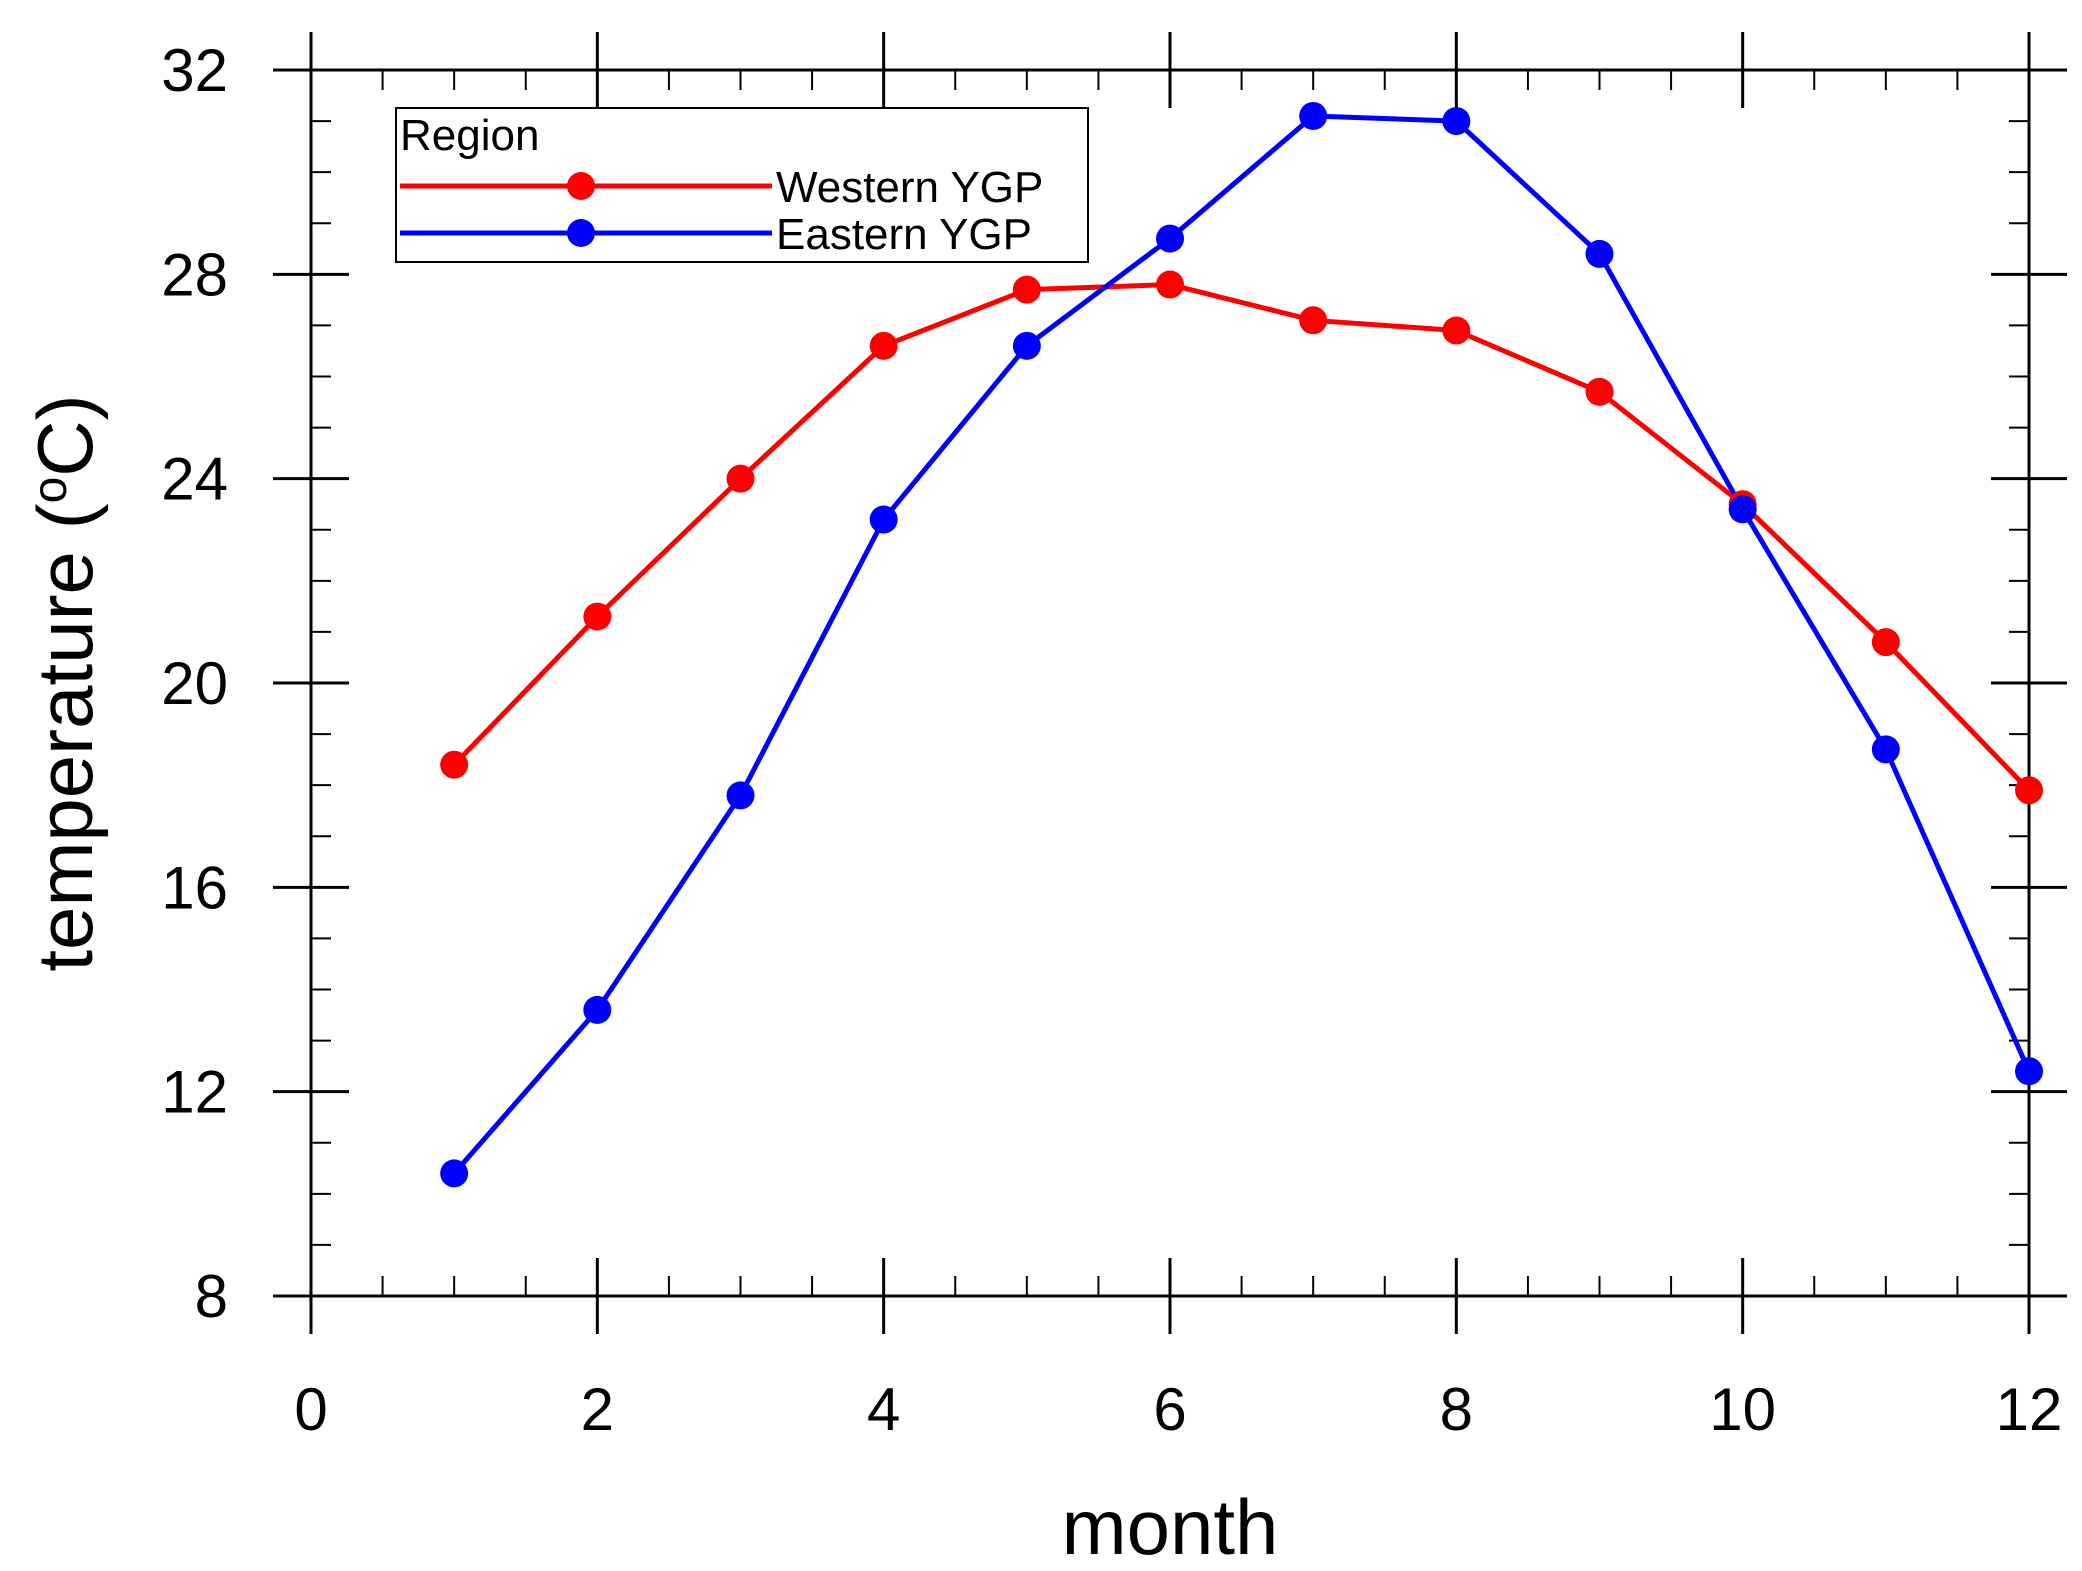 The height and width of the screenshot is (1571, 2082). Describe the element at coordinates (310, 1409) in the screenshot. I see `x-tick-label: 0` at that location.